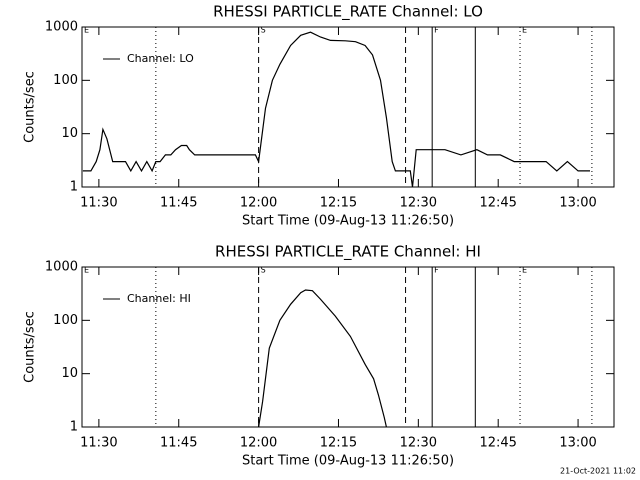 The image size is (640, 480). I want to click on legend-label: Channel: HI, so click(159, 298).